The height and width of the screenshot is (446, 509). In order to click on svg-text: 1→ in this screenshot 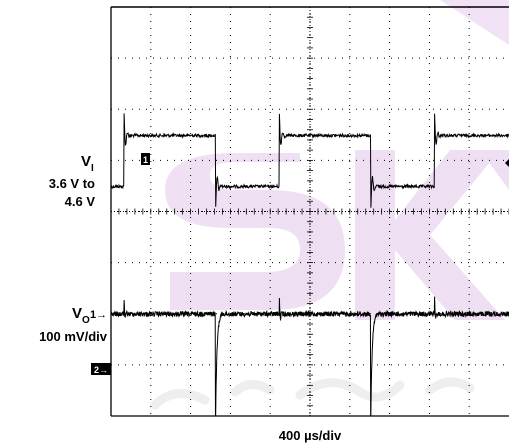, I will do `click(98, 315)`.